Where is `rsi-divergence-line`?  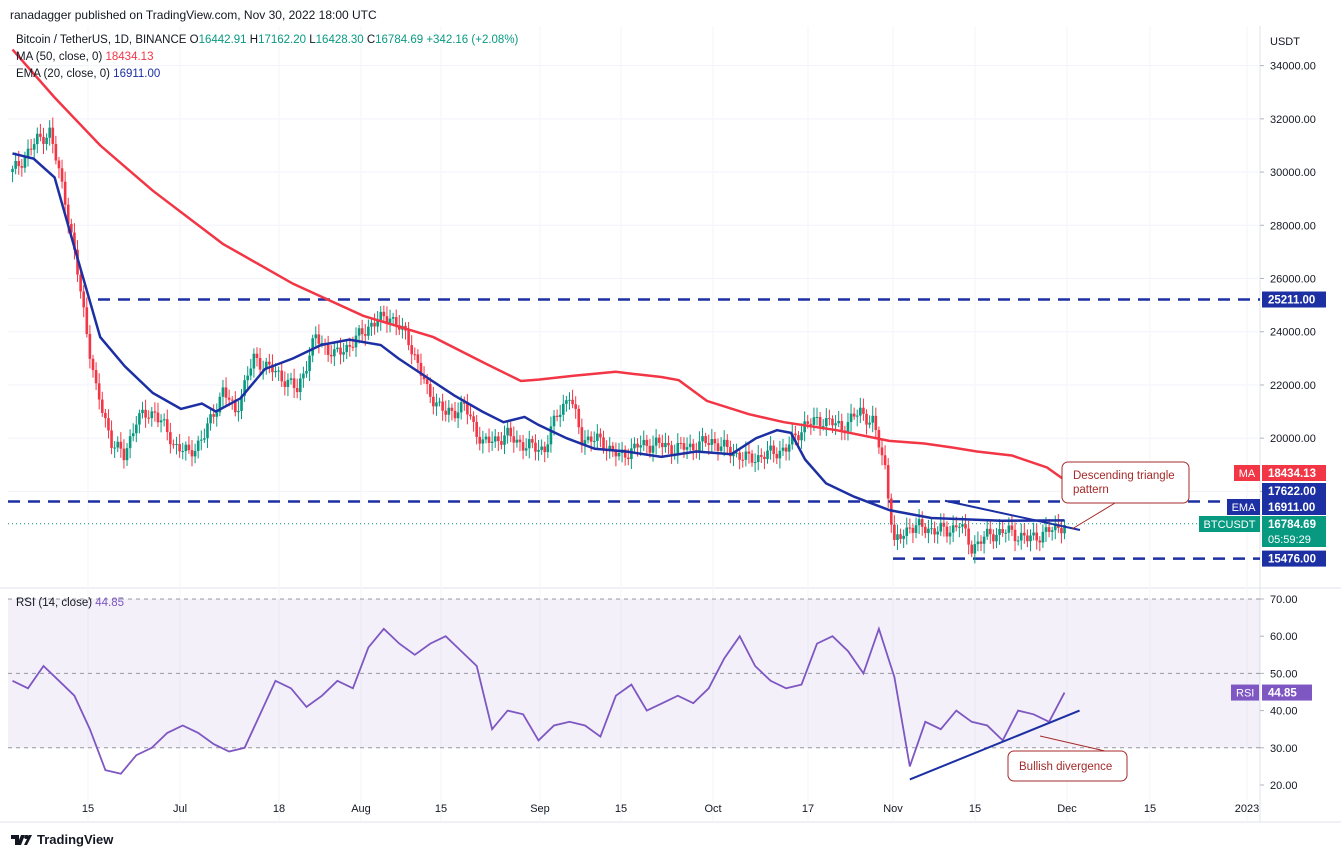 rsi-divergence-line is located at coordinates (994, 745).